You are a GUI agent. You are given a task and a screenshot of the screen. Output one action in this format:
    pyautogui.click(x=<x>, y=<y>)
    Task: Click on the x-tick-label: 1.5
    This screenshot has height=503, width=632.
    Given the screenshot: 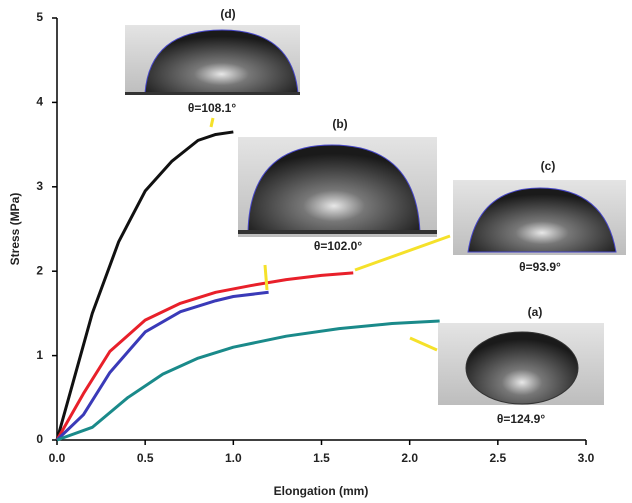 What is the action you would take?
    pyautogui.click(x=321, y=458)
    